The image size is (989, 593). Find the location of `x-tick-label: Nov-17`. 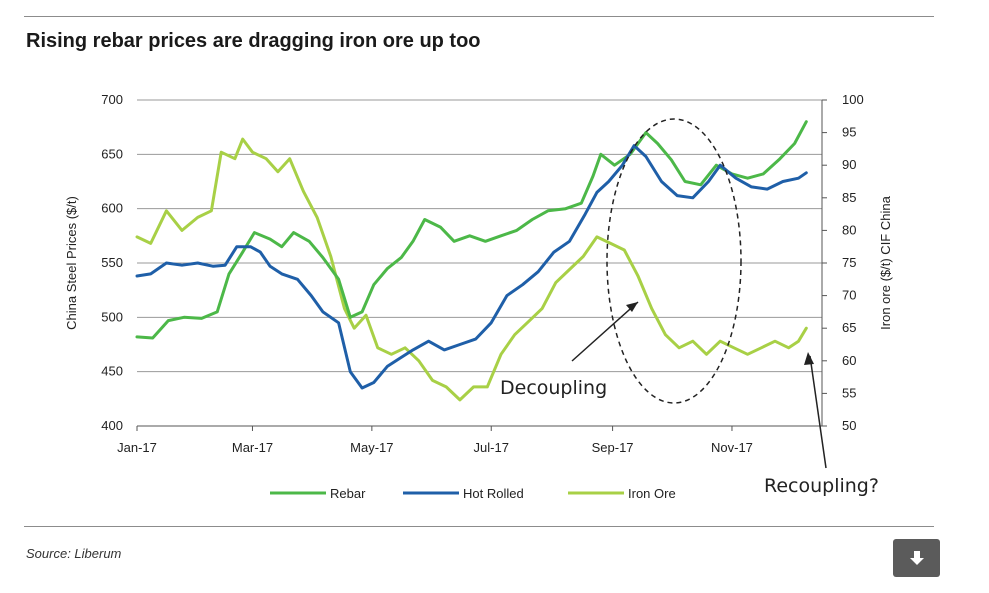

x-tick-label: Nov-17 is located at coordinates (732, 447).